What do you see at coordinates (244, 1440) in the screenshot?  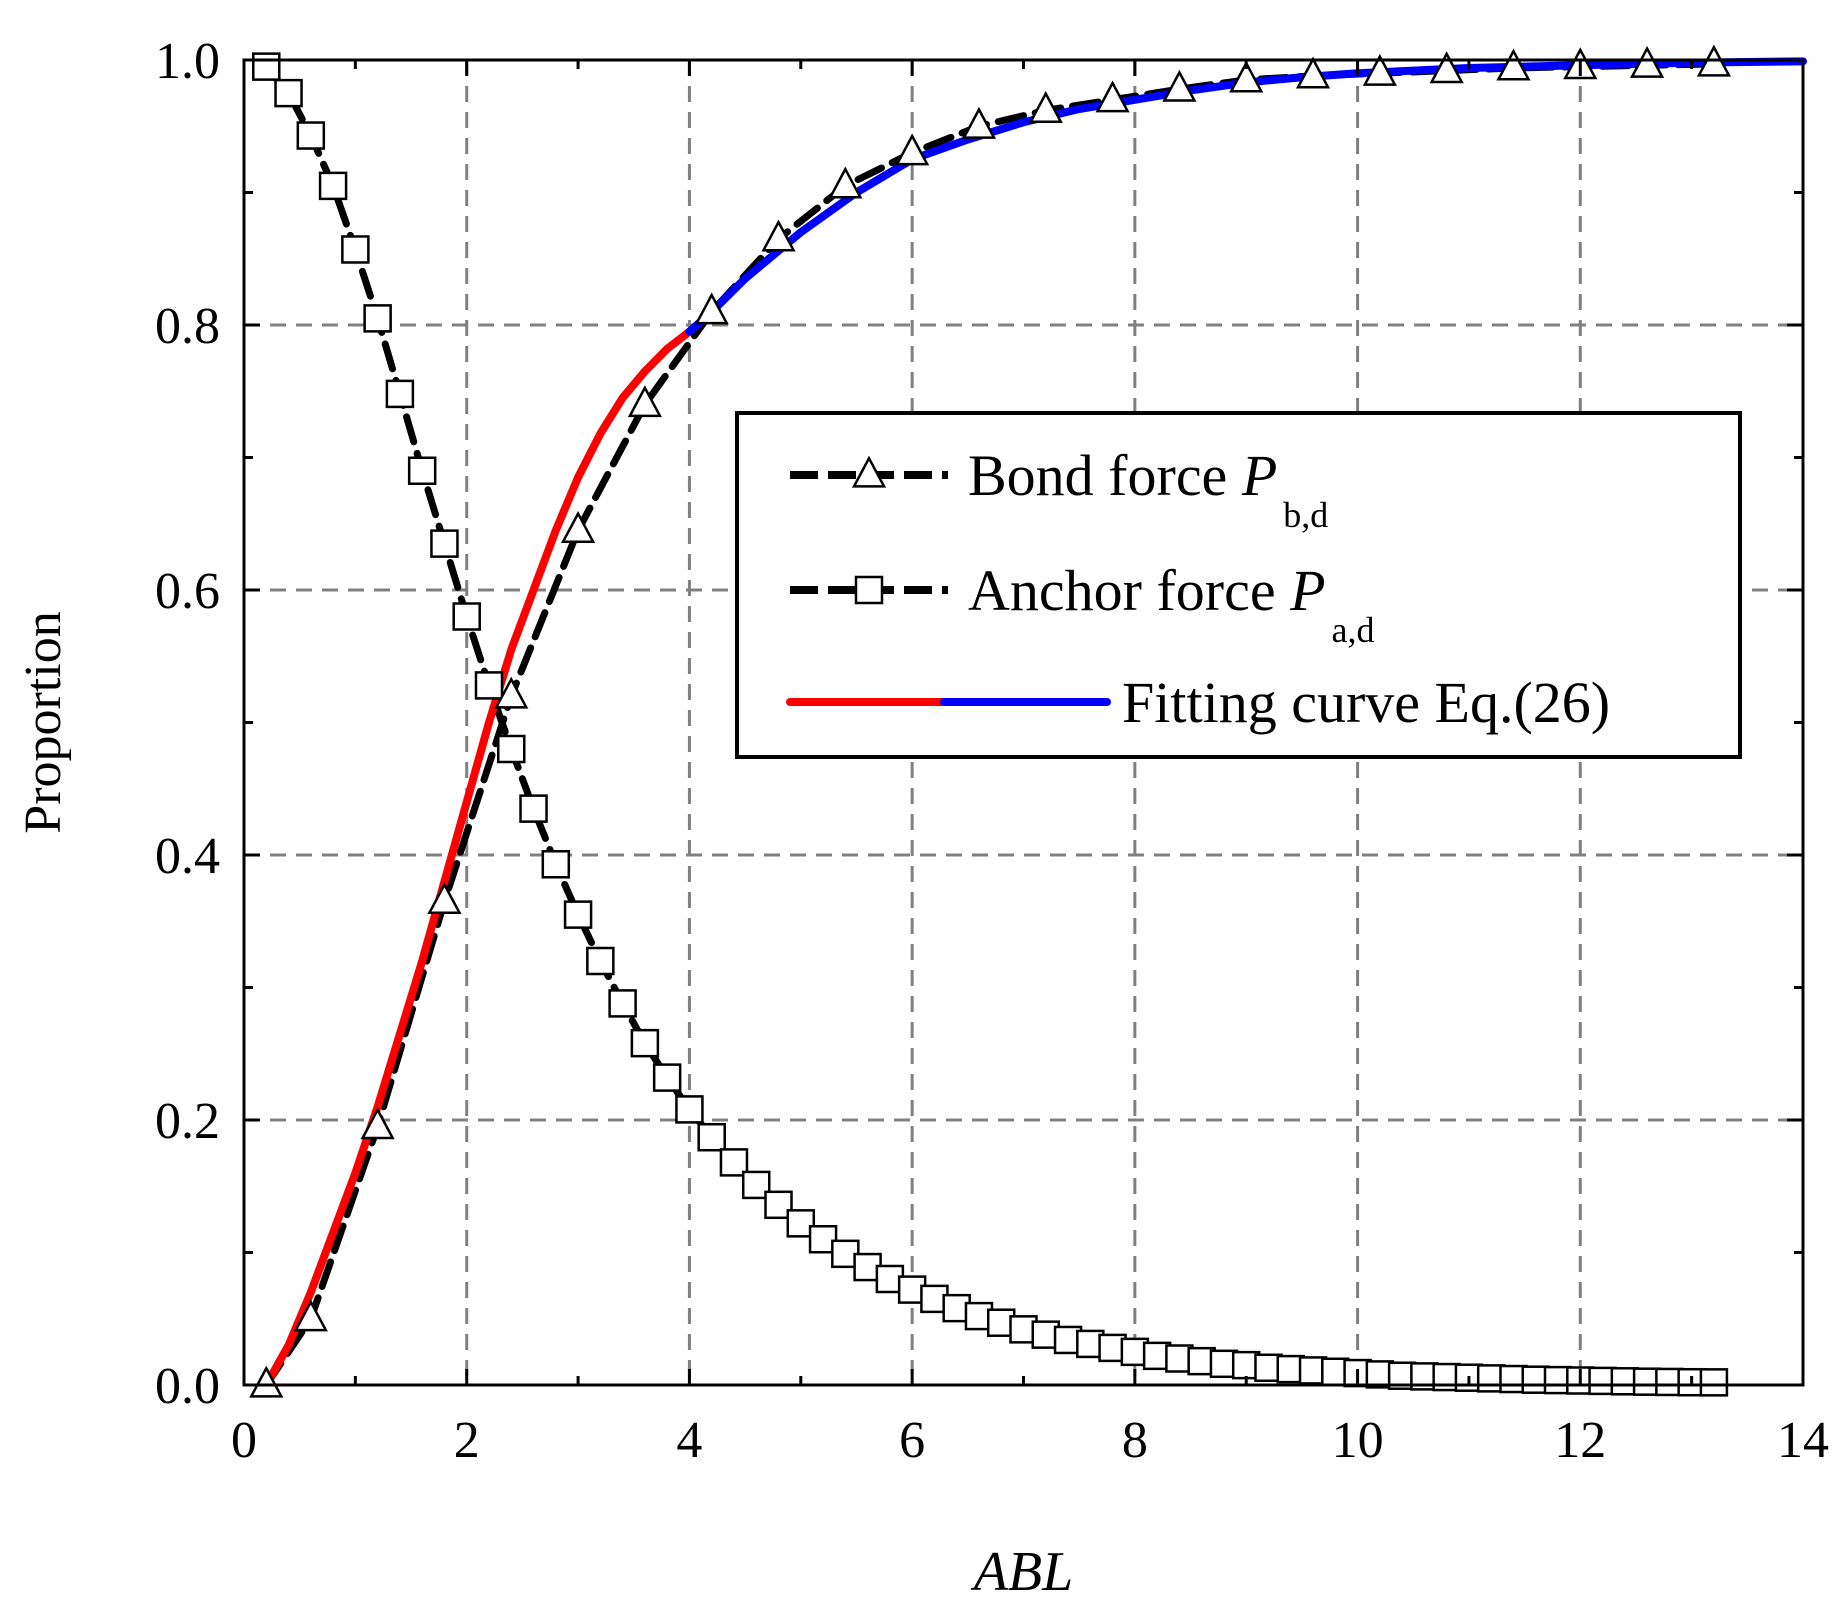 I see `x-tick-label: 0` at bounding box center [244, 1440].